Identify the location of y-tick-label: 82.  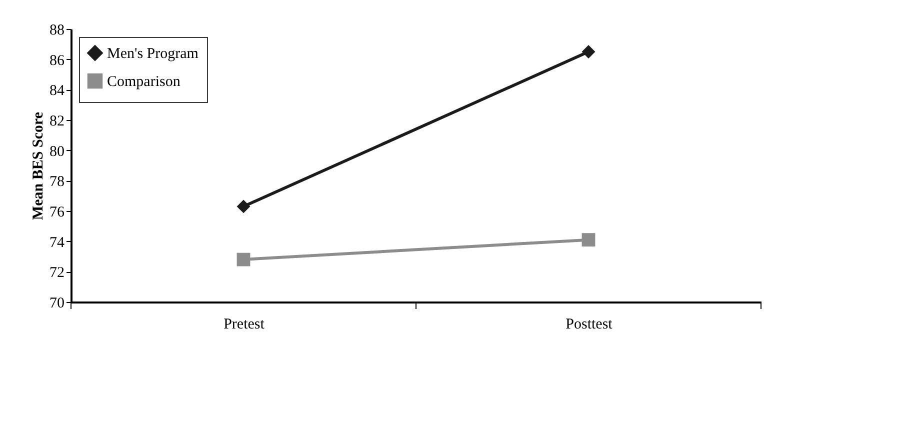
(57, 122).